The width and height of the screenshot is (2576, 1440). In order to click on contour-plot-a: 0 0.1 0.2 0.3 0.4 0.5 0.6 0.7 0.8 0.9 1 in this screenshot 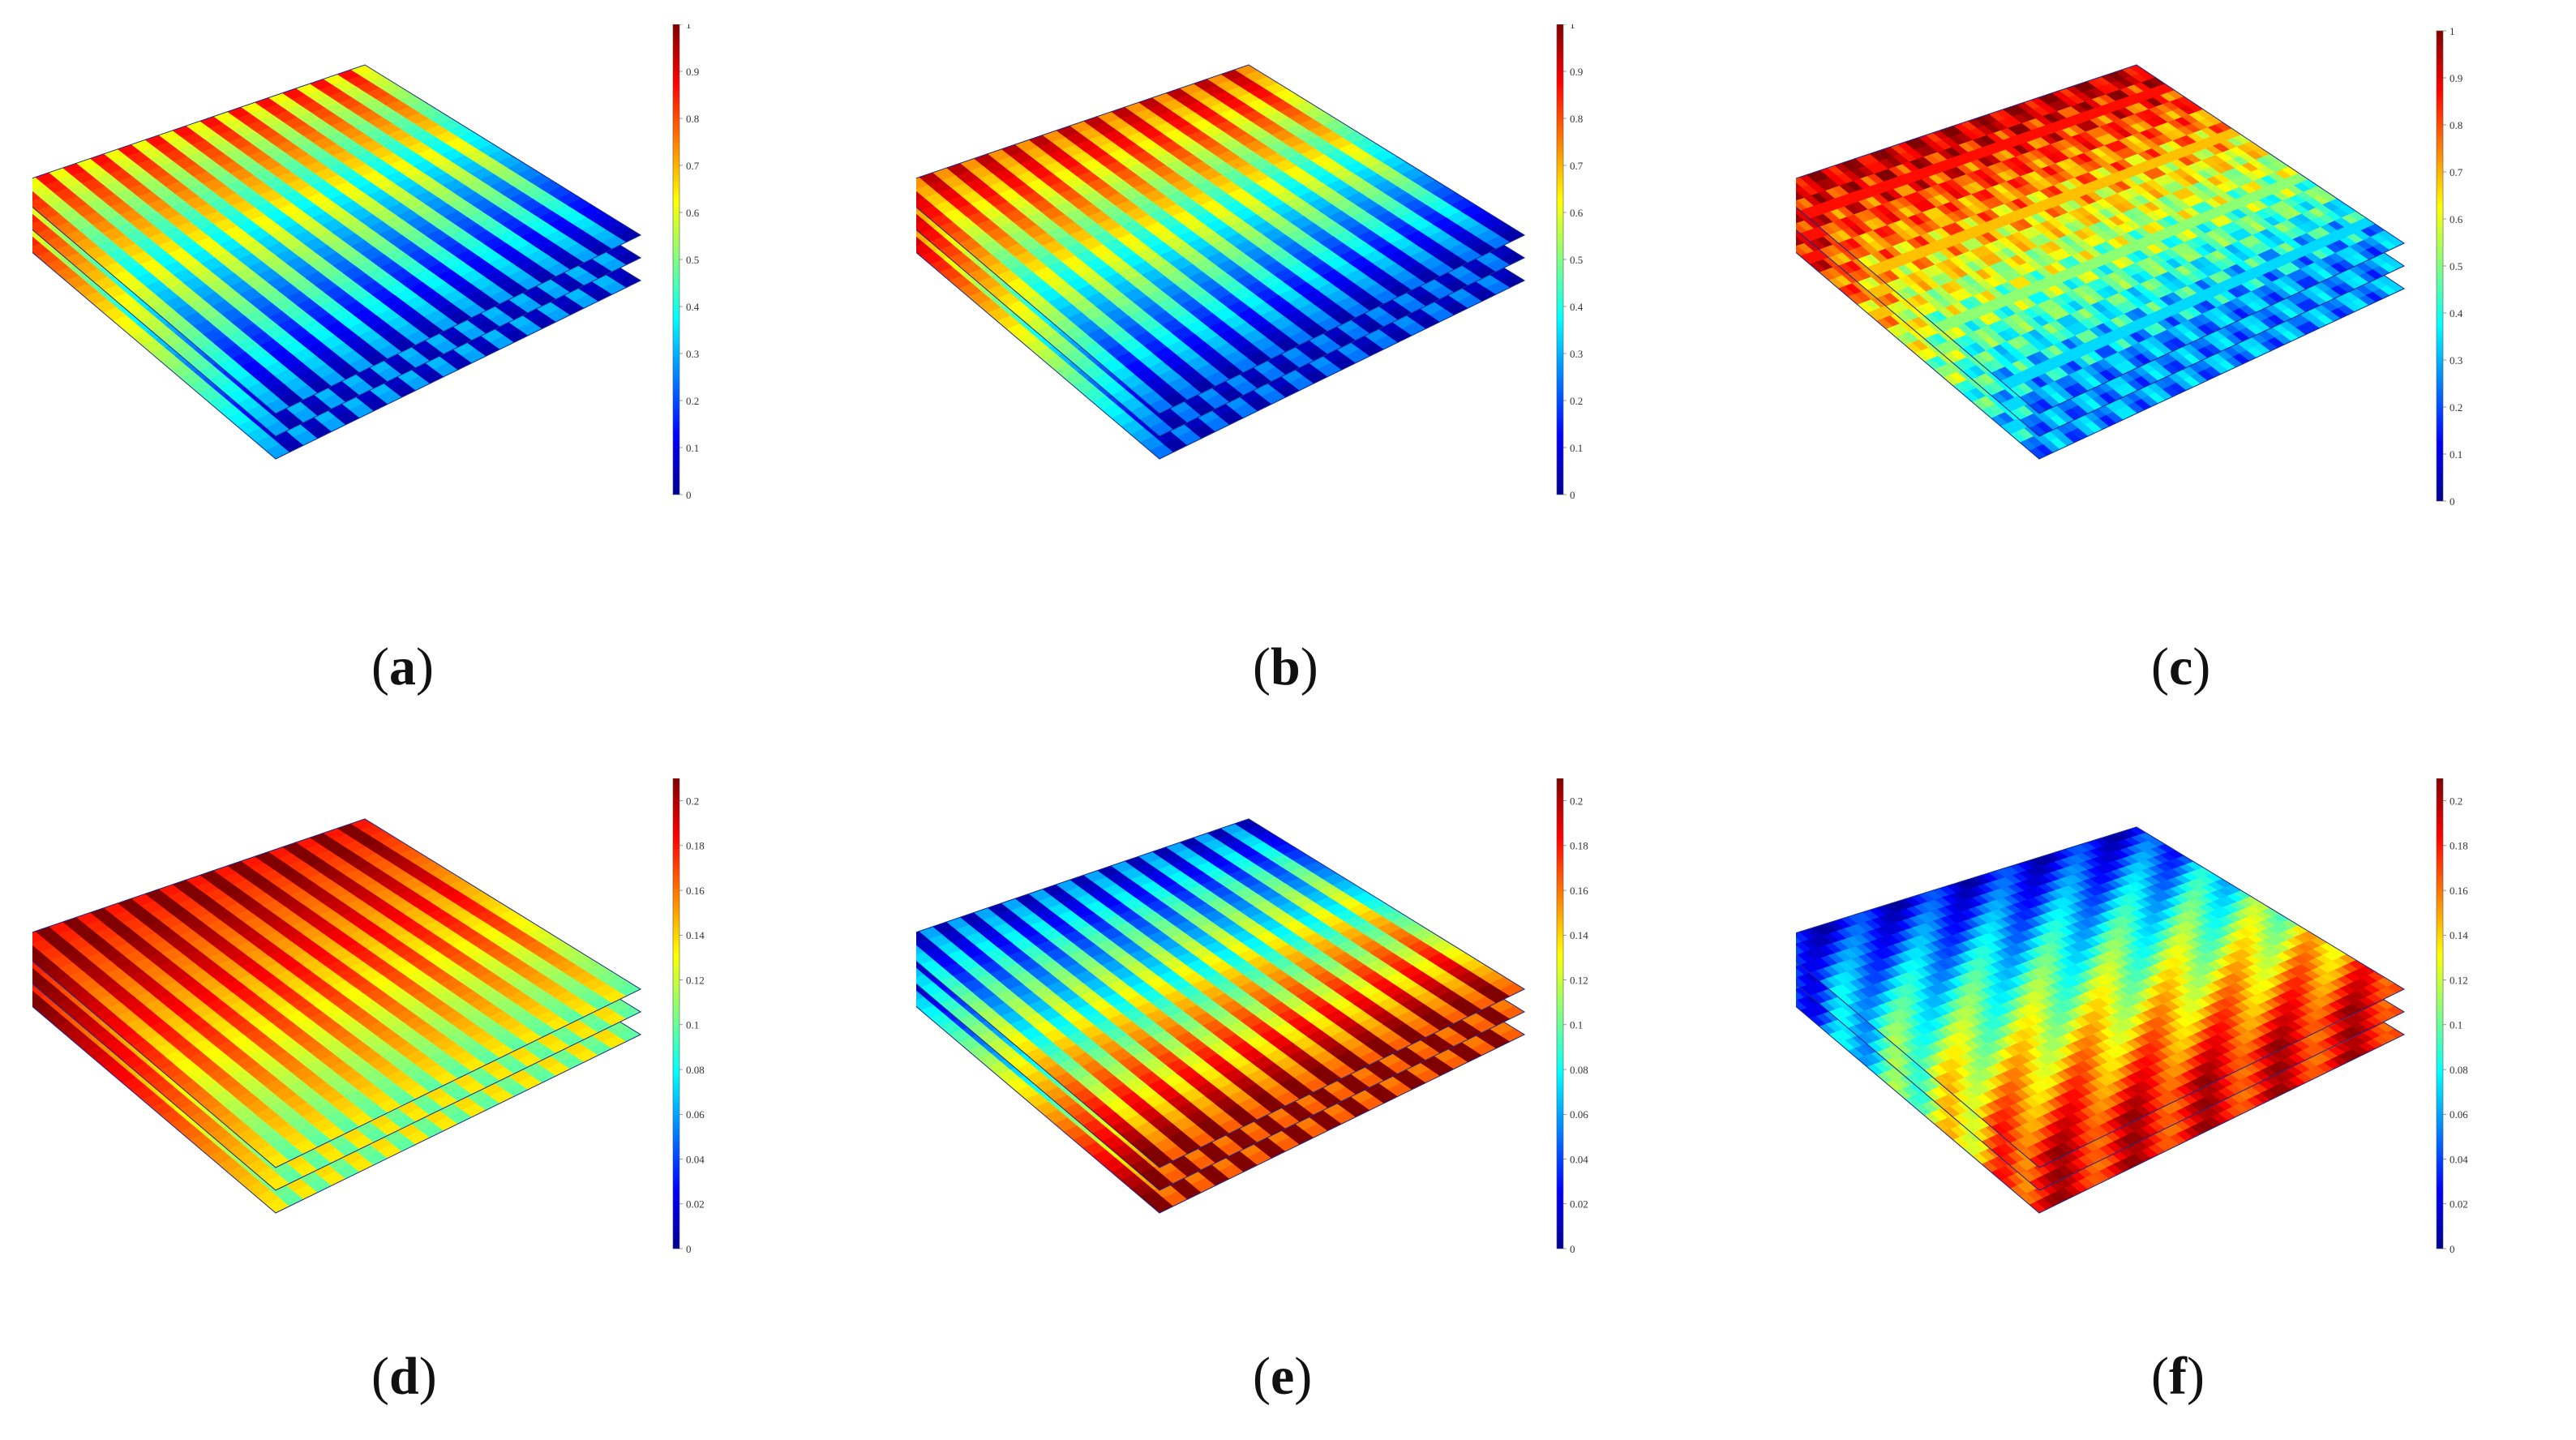, I will do `click(353, 260)`.